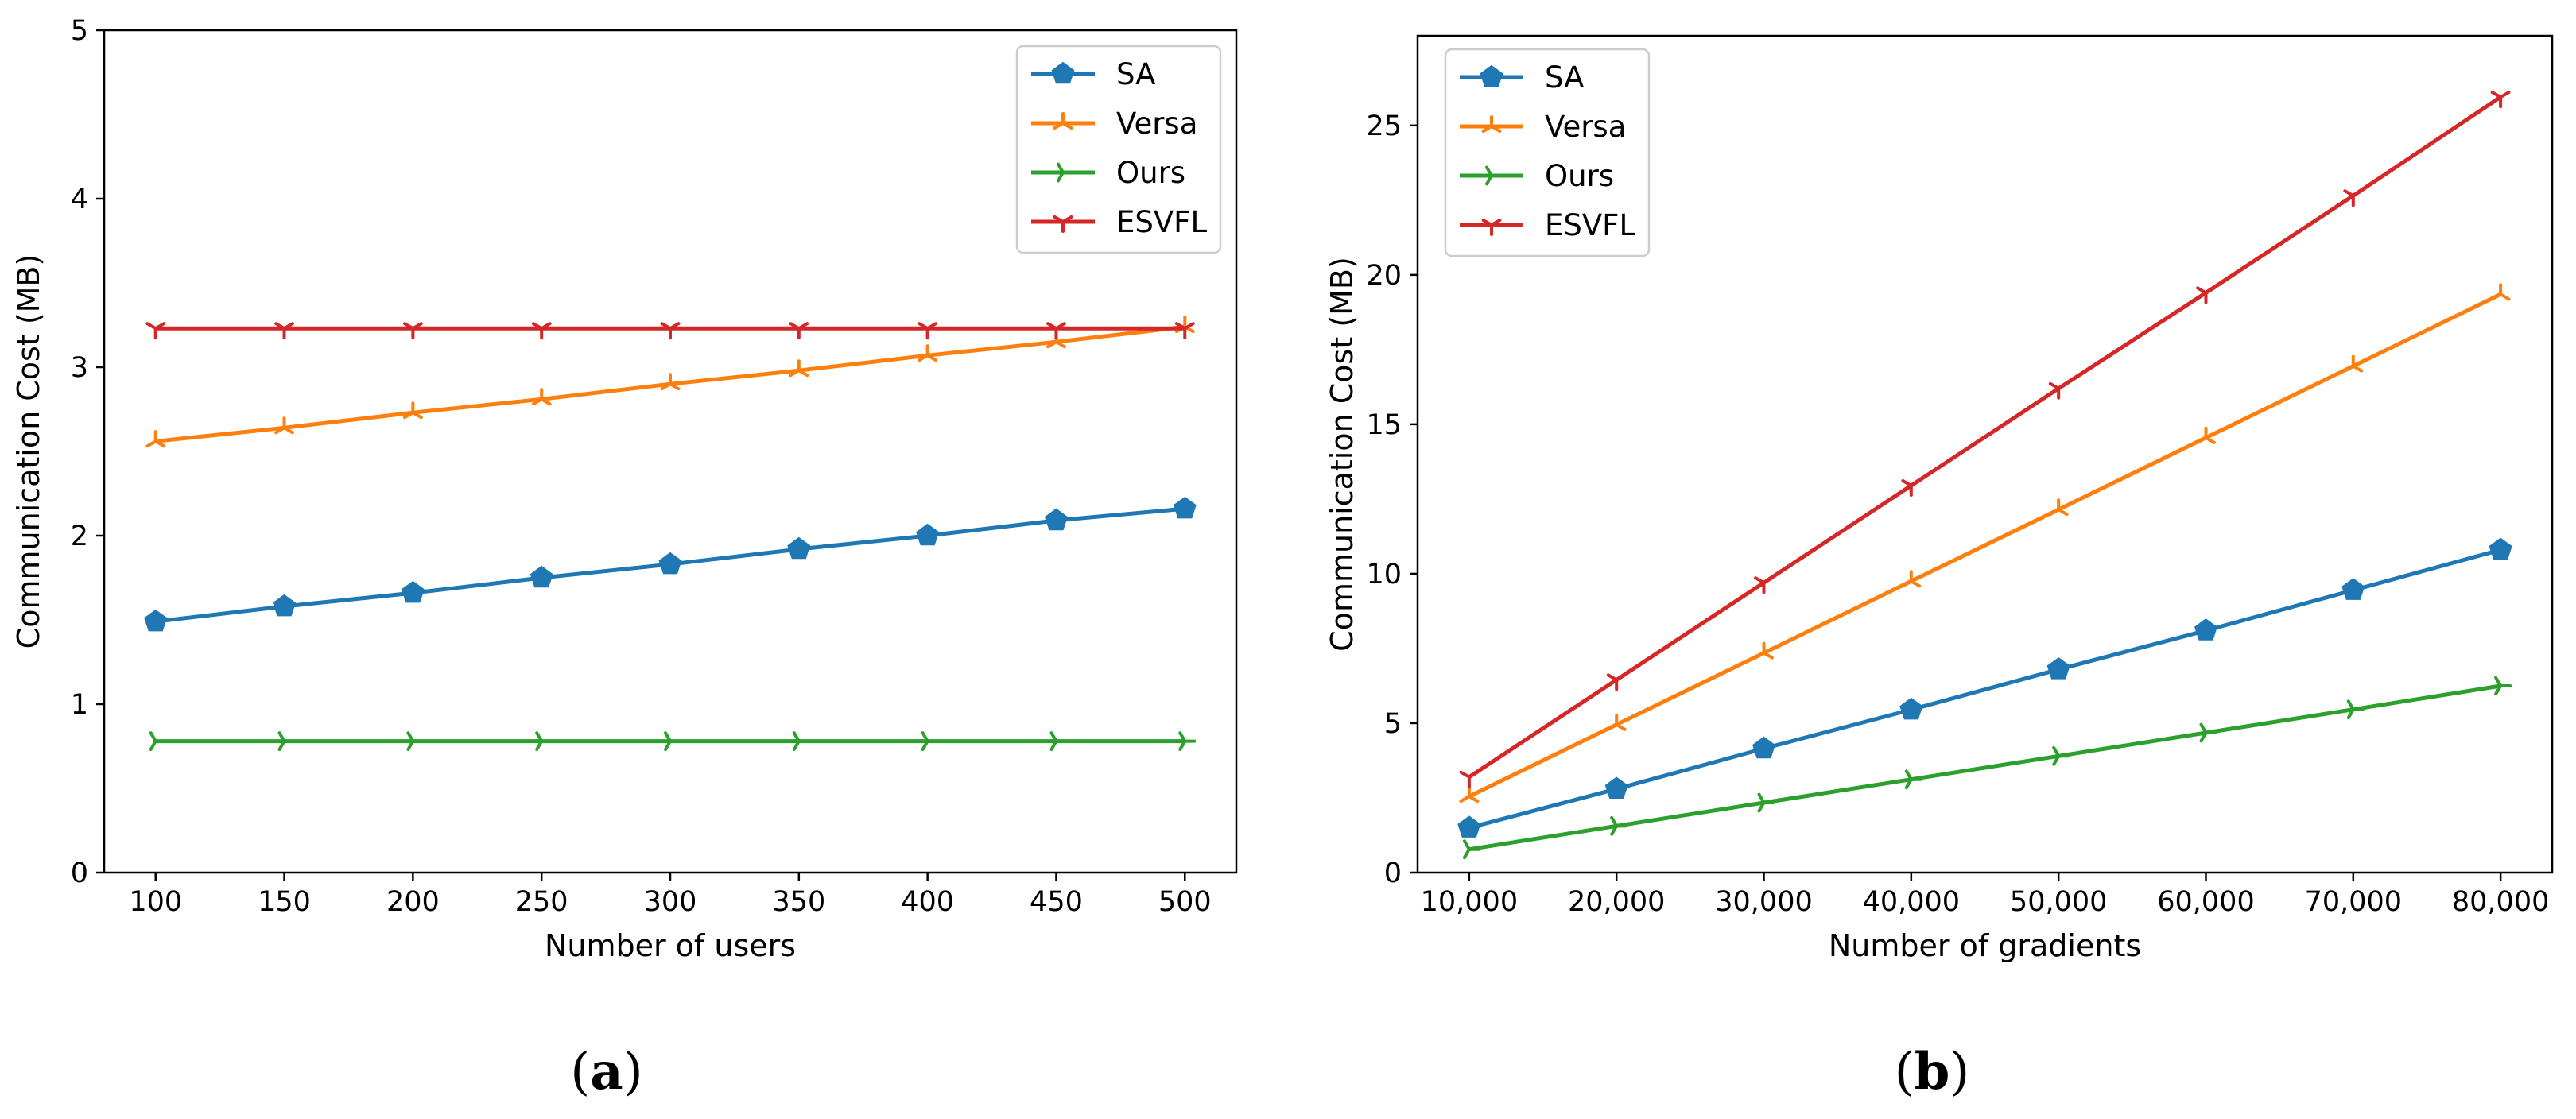 The height and width of the screenshot is (1119, 2576). Describe the element at coordinates (1932, 1072) in the screenshot. I see `panel-caption: (b)` at that location.